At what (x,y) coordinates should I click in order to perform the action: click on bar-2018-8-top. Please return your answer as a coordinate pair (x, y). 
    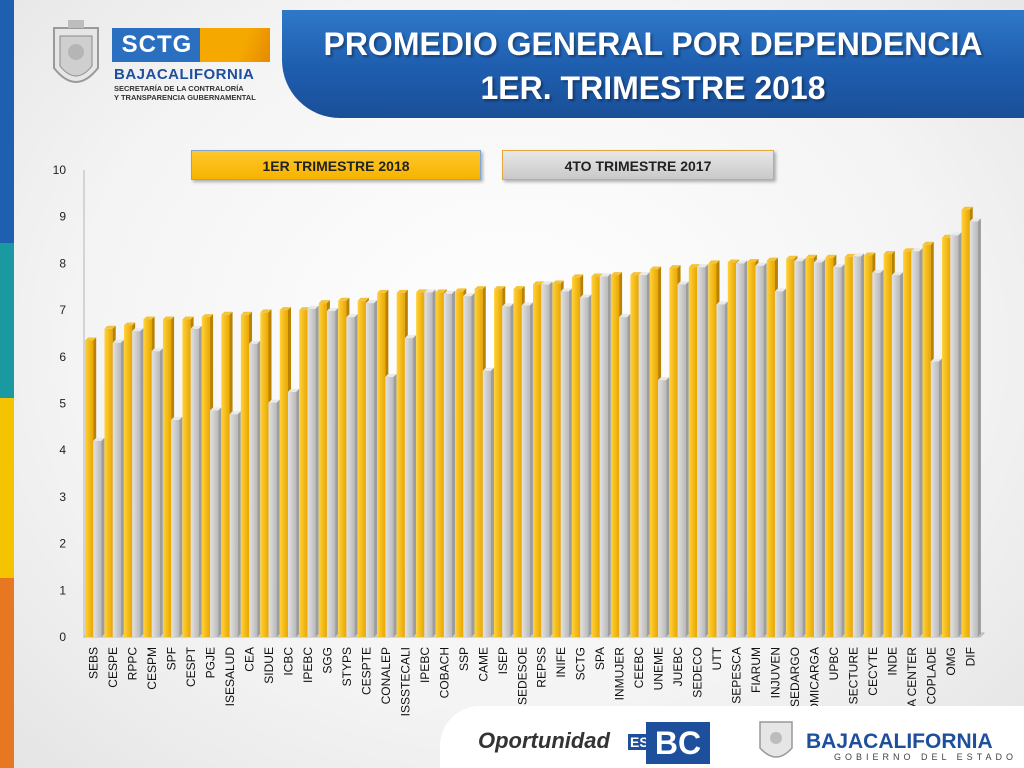
    Looking at the image, I should click on (246, 313).